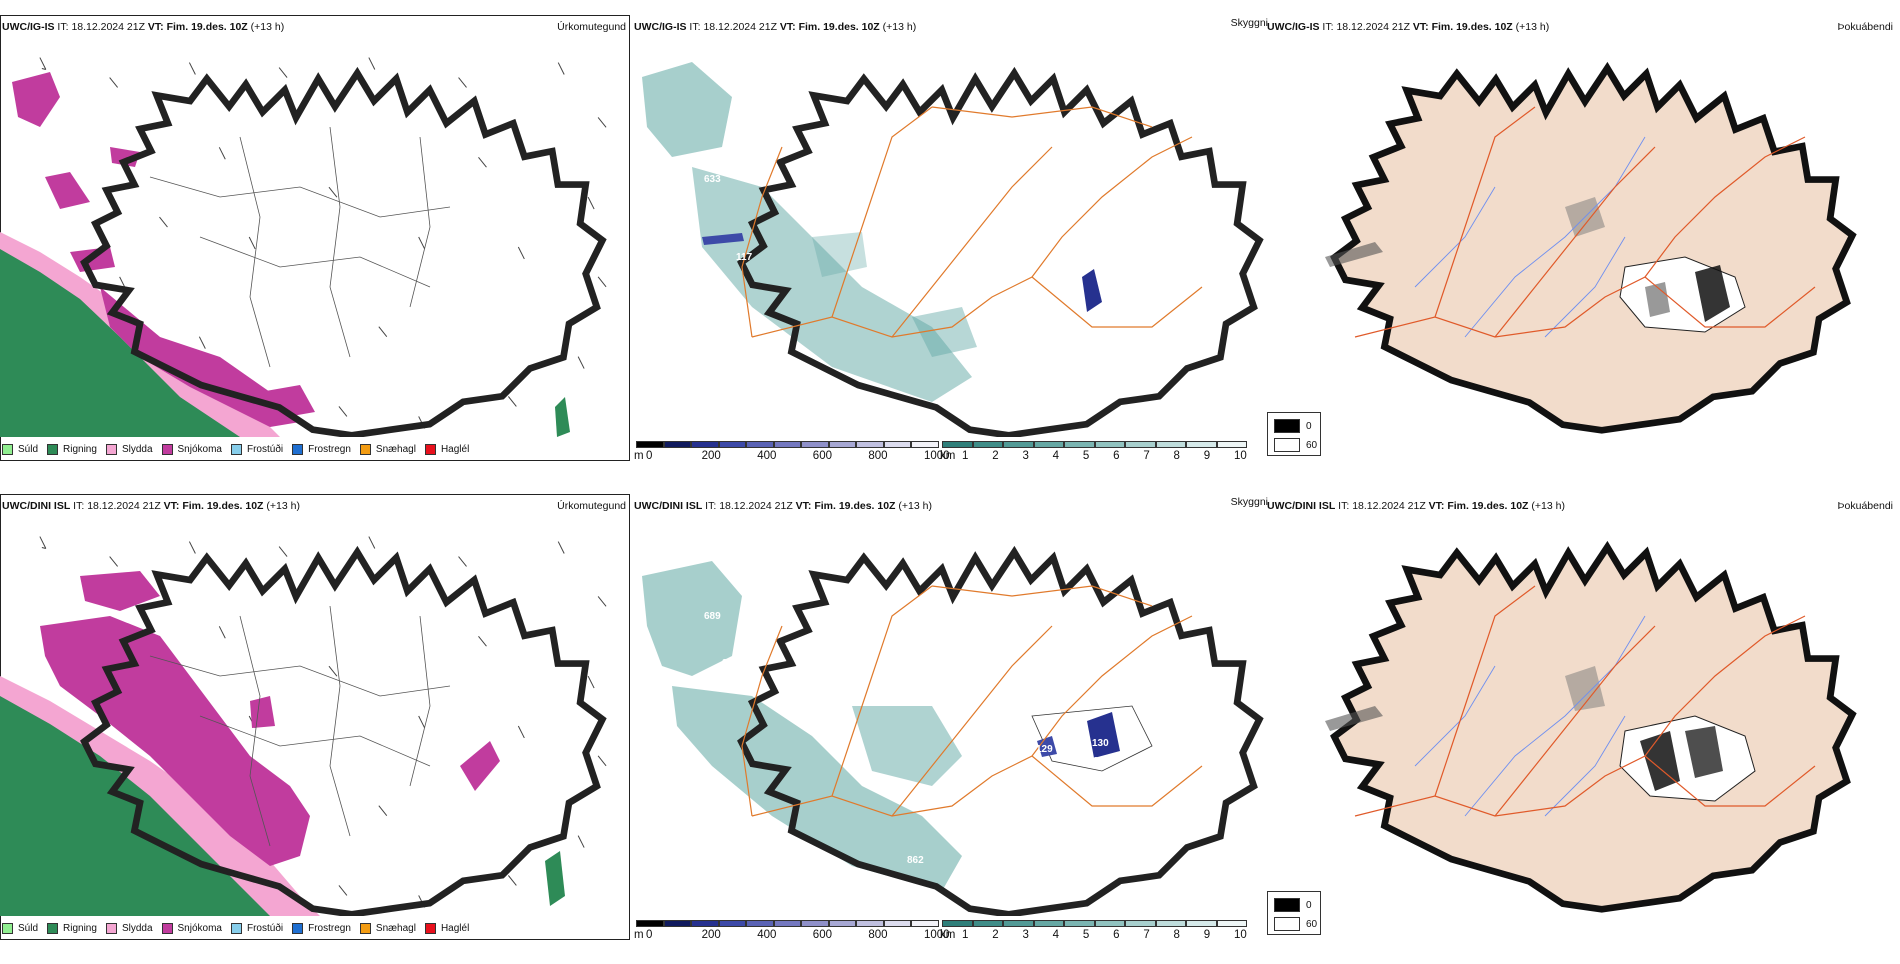  I want to click on cloud-visibility-map: 689 278 293 129 130 103 33 862, so click(953, 716).